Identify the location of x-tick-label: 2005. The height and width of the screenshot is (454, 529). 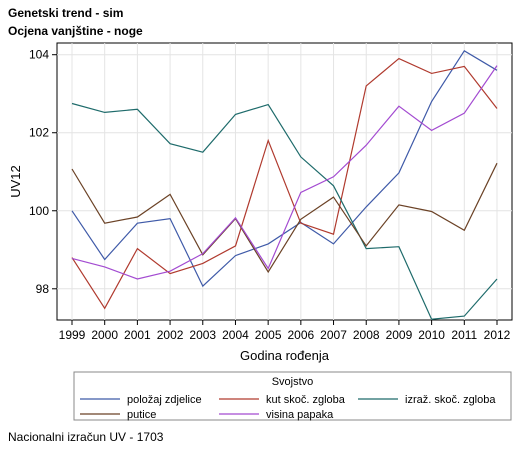
(268, 335).